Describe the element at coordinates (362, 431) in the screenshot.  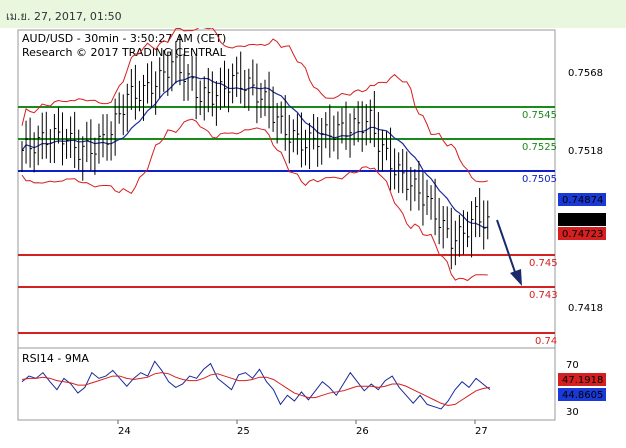
I see `x-tick-label: 26` at that location.